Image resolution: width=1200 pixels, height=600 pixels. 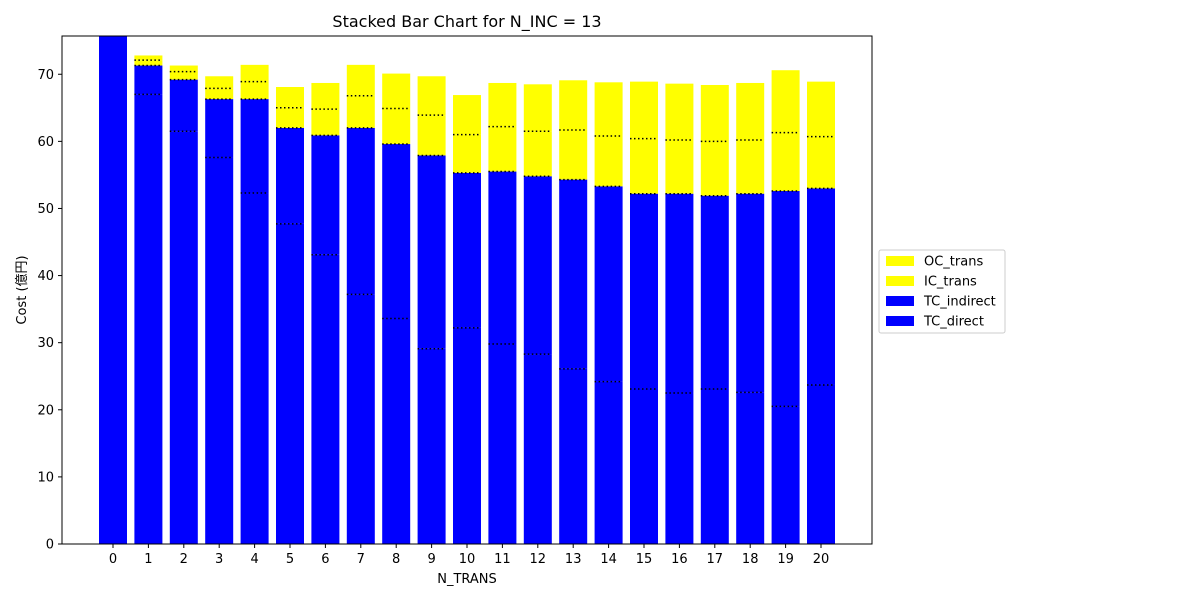 I want to click on x-tick-label-2: 2, so click(x=184, y=559).